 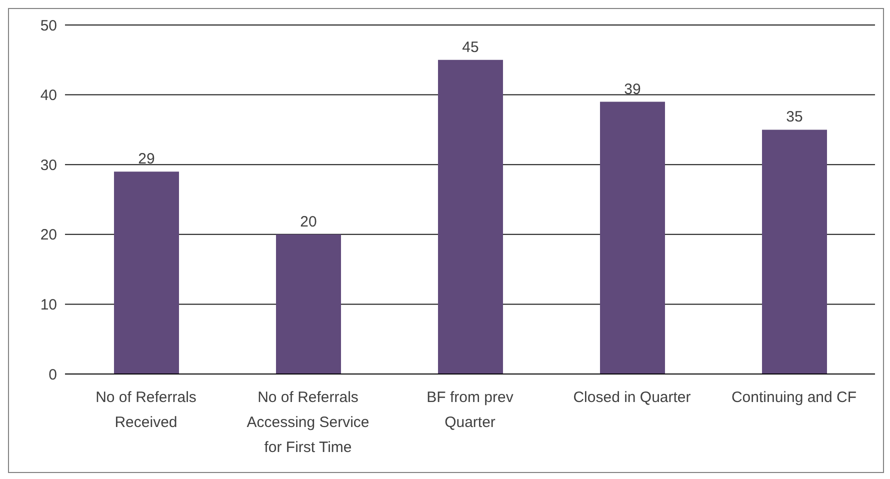 What do you see at coordinates (632, 397) in the screenshot?
I see `x-tick-label: Closed in Quarter` at bounding box center [632, 397].